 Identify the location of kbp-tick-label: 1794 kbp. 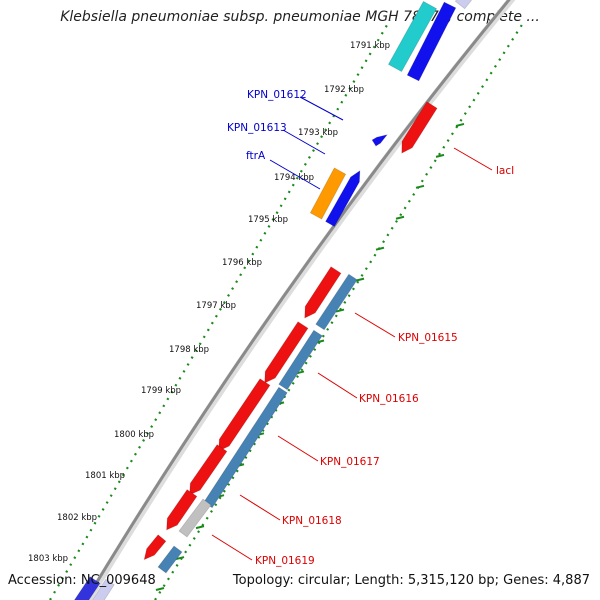
(294, 178).